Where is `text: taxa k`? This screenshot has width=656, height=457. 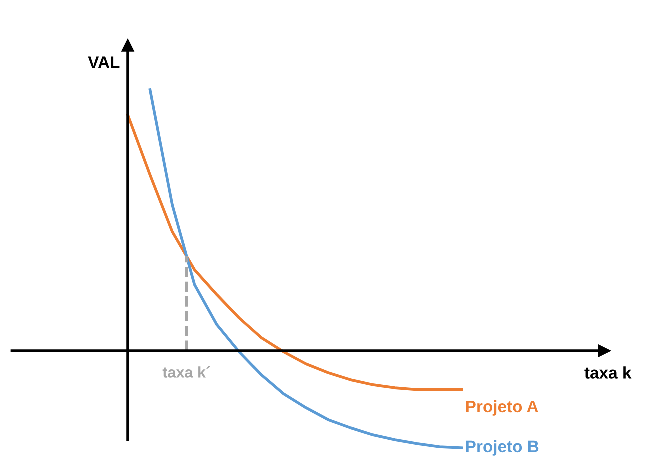
text: taxa k is located at coordinates (608, 372).